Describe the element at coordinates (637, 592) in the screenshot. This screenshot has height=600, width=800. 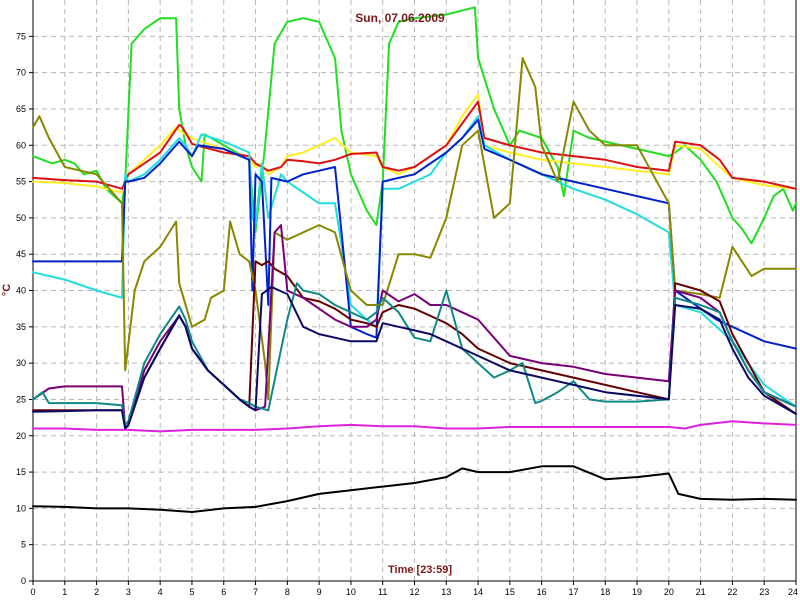
I see `x-tick-label: 19` at that location.